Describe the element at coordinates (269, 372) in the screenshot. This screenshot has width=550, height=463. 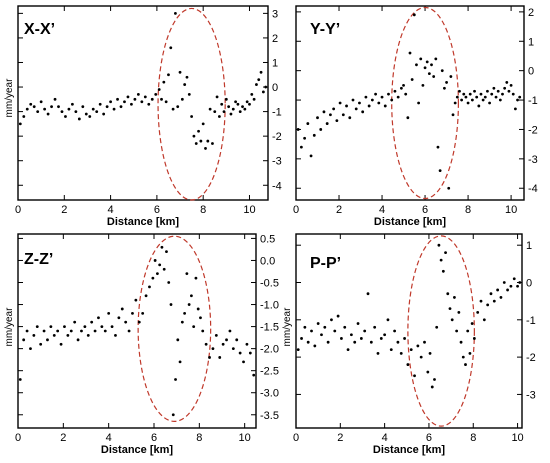
I see `y-tick-label: -2.5` at that location.